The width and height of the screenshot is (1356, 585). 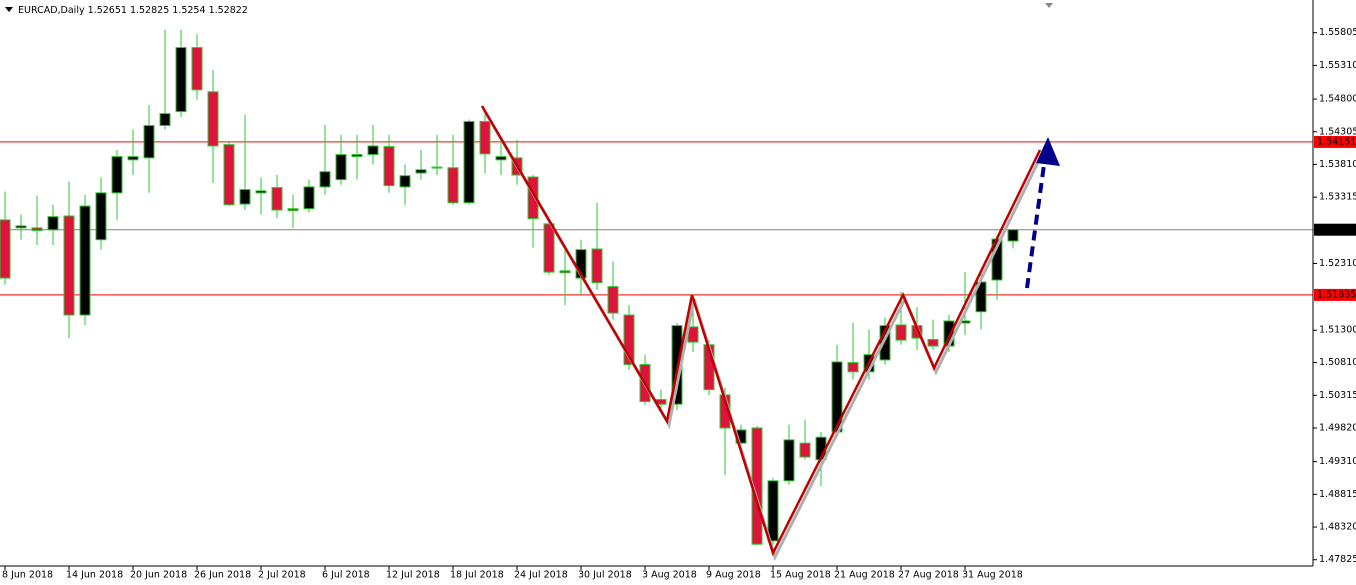 I want to click on header-open: 1.52651, so click(x=107, y=10).